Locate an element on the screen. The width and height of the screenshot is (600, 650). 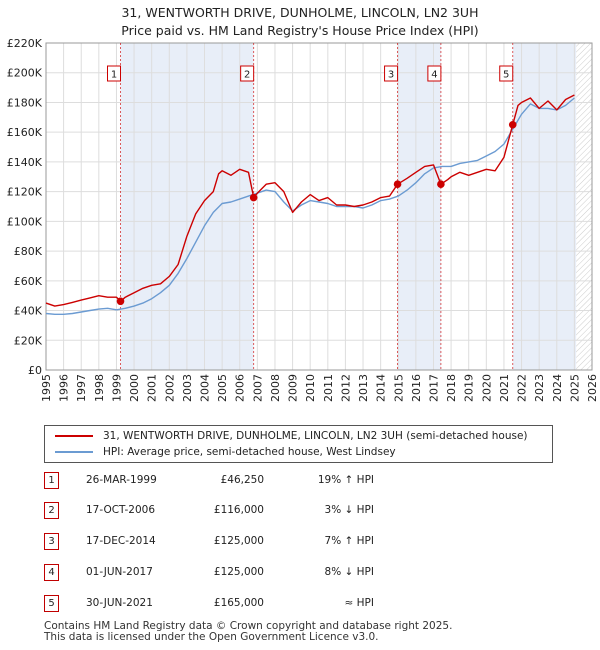
x-tick-label: 2010 is located at coordinates (310, 388).